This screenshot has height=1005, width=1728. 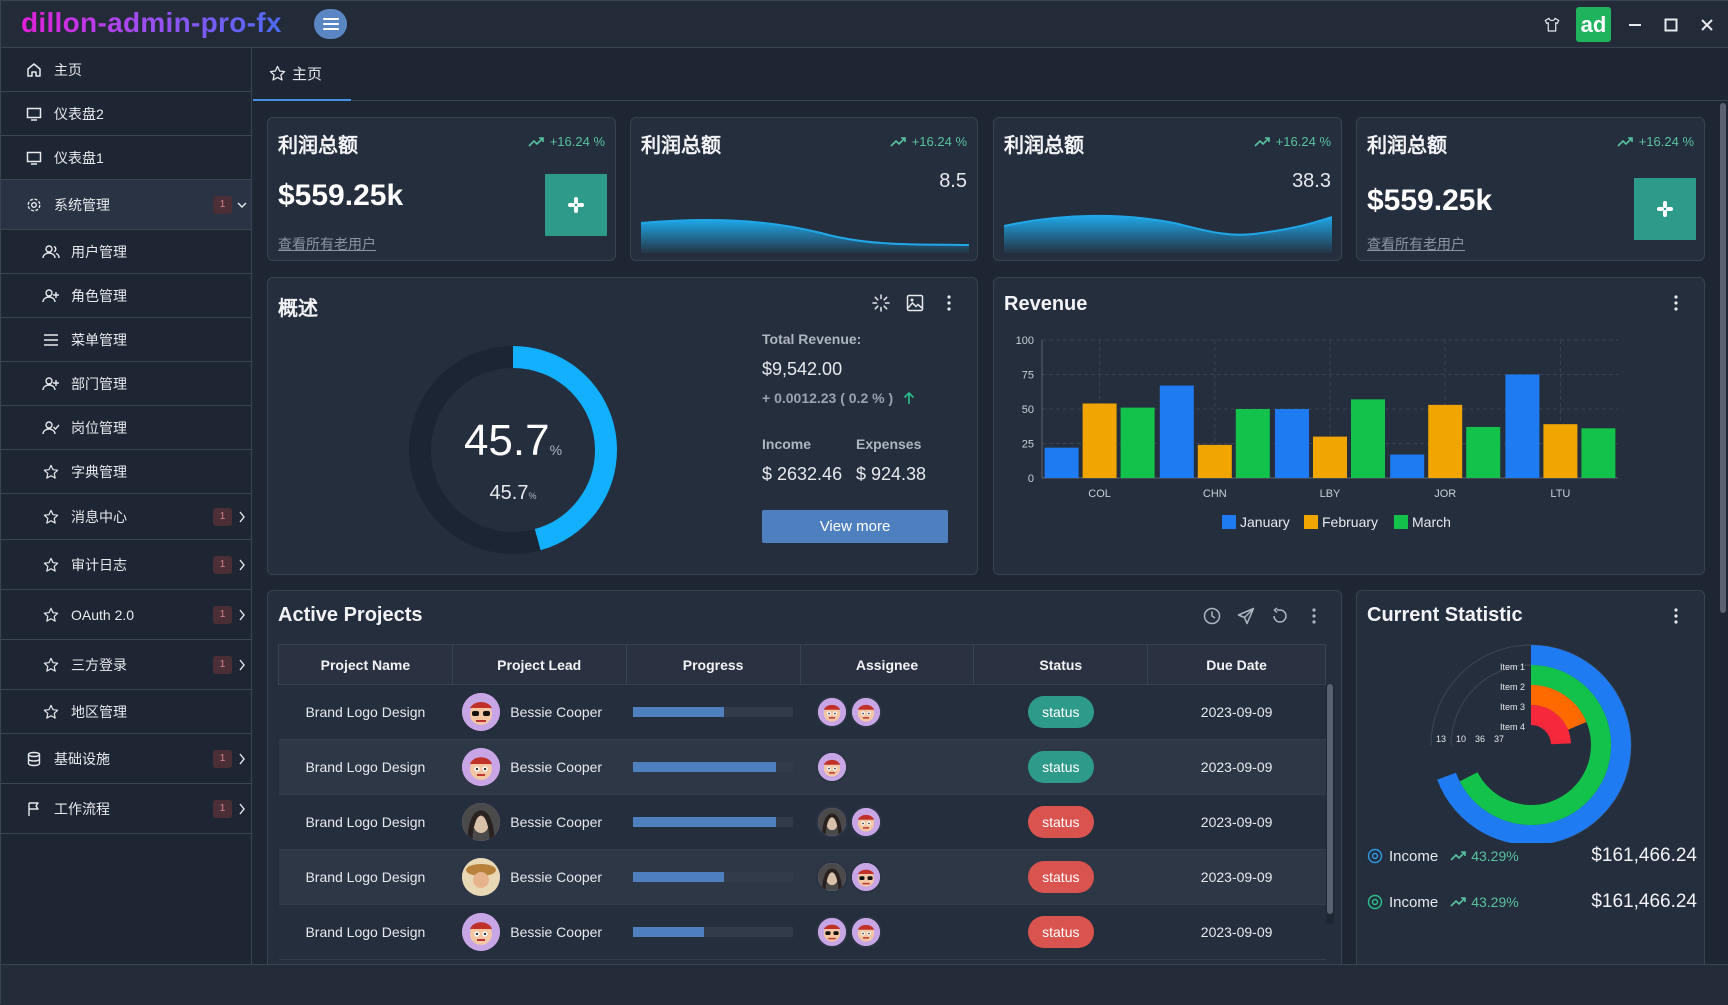 I want to click on sidebar-item-label: 部门管理, so click(x=99, y=383).